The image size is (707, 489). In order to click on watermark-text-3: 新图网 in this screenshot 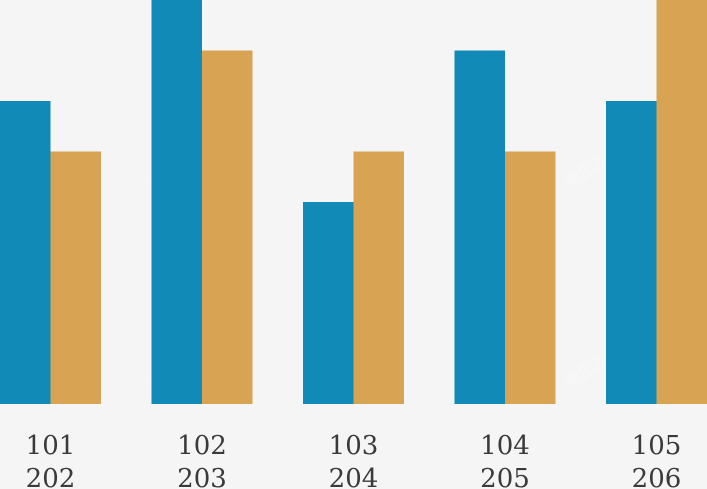, I will do `click(587, 170)`.